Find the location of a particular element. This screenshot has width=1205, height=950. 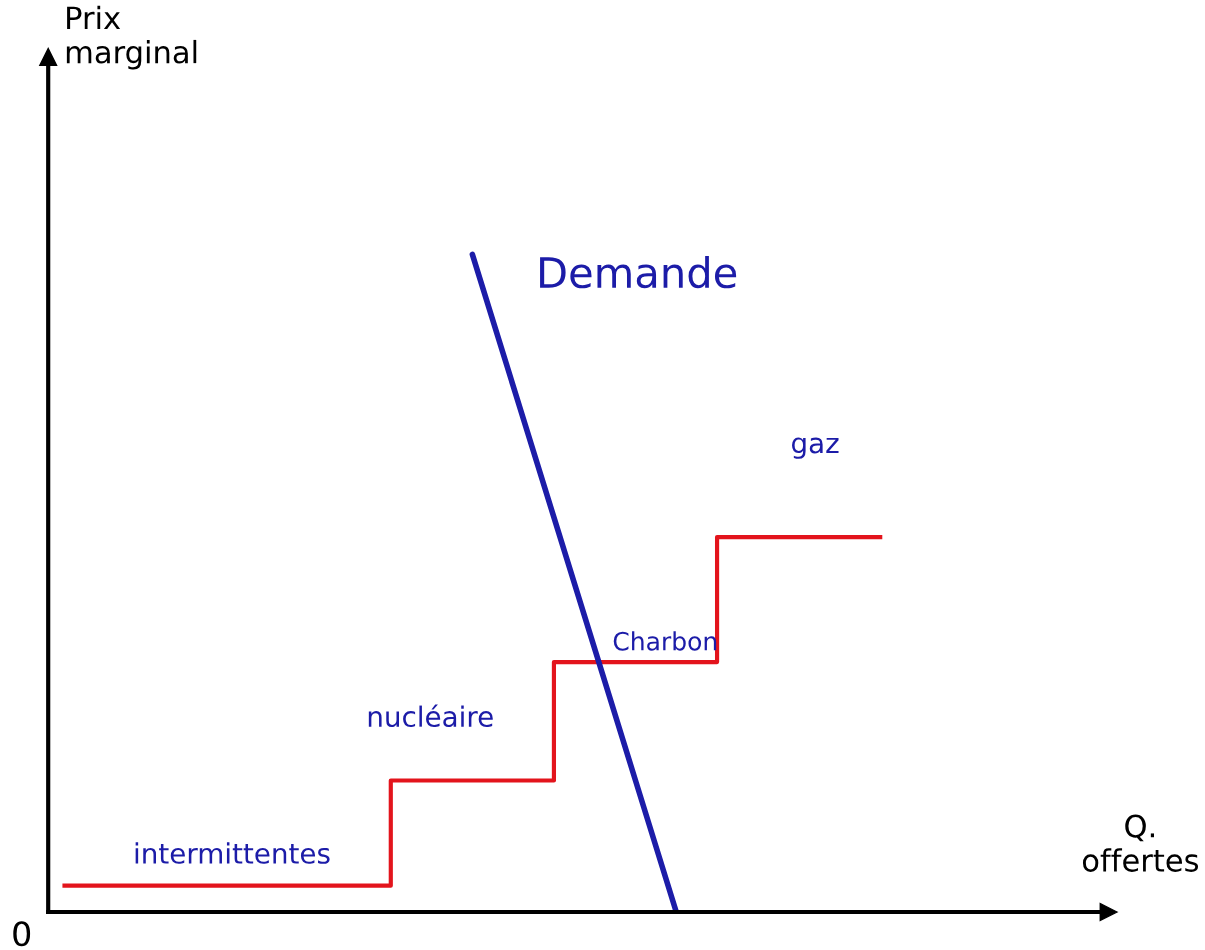

annotation: Demande is located at coordinates (638, 272).